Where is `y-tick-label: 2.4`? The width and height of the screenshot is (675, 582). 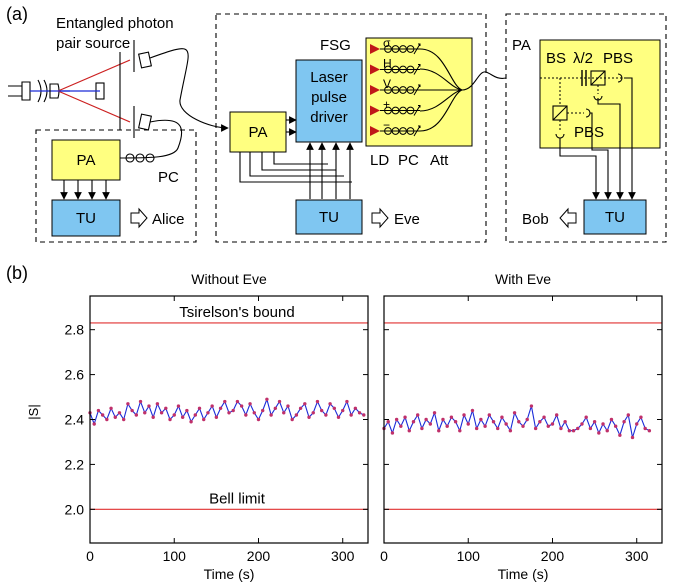
y-tick-label: 2.4 is located at coordinates (75, 420).